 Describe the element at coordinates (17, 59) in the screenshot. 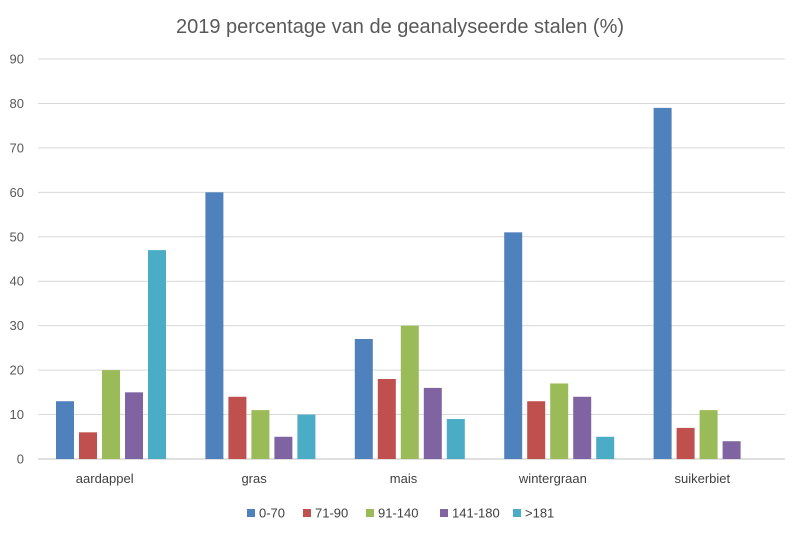

I see `y-tick-label: 90` at that location.